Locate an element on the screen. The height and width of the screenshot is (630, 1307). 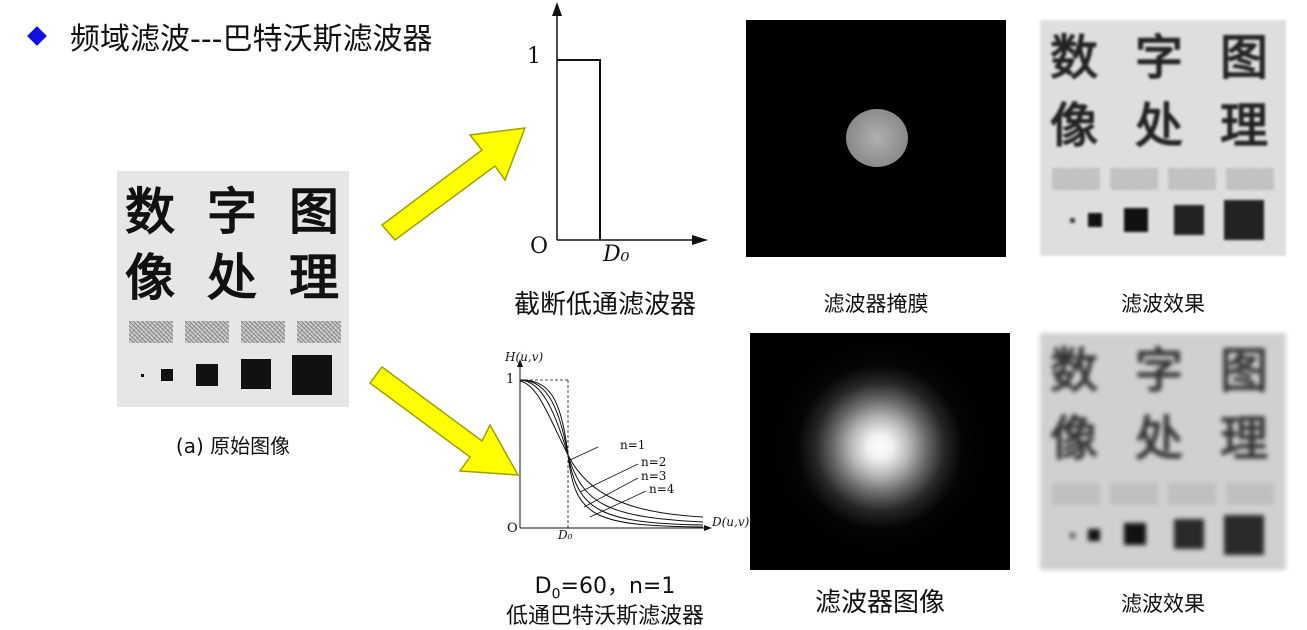
original-char-2: 字 is located at coordinates (232, 212).